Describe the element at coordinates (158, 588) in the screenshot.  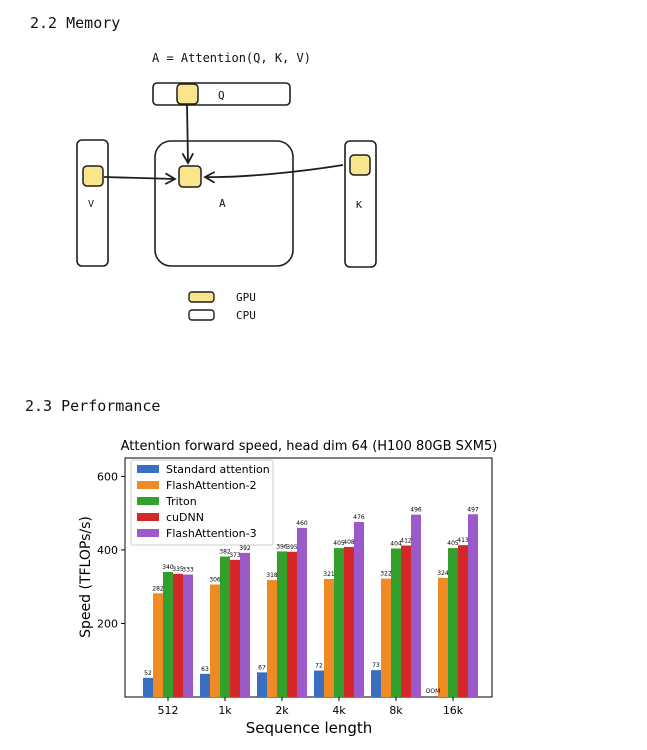
I see `bar-value-label: 282` at that location.